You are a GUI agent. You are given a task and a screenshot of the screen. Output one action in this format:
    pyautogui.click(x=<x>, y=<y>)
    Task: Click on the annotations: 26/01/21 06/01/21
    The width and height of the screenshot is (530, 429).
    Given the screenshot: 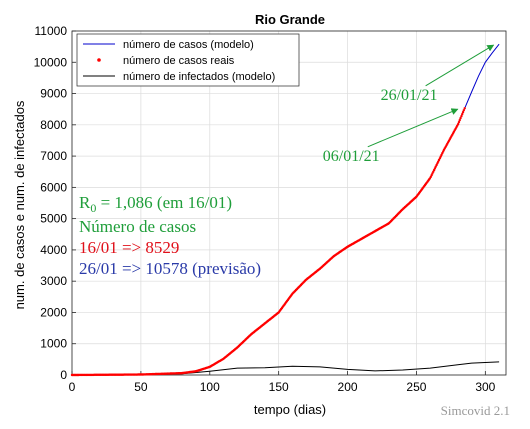 What is the action you would take?
    pyautogui.click(x=409, y=104)
    